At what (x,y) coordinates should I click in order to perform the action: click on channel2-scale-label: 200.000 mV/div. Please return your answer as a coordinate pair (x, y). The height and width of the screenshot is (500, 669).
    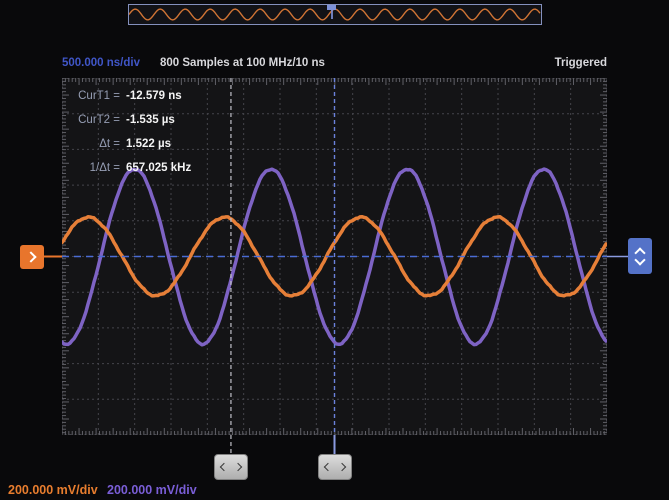
    Looking at the image, I should click on (152, 490).